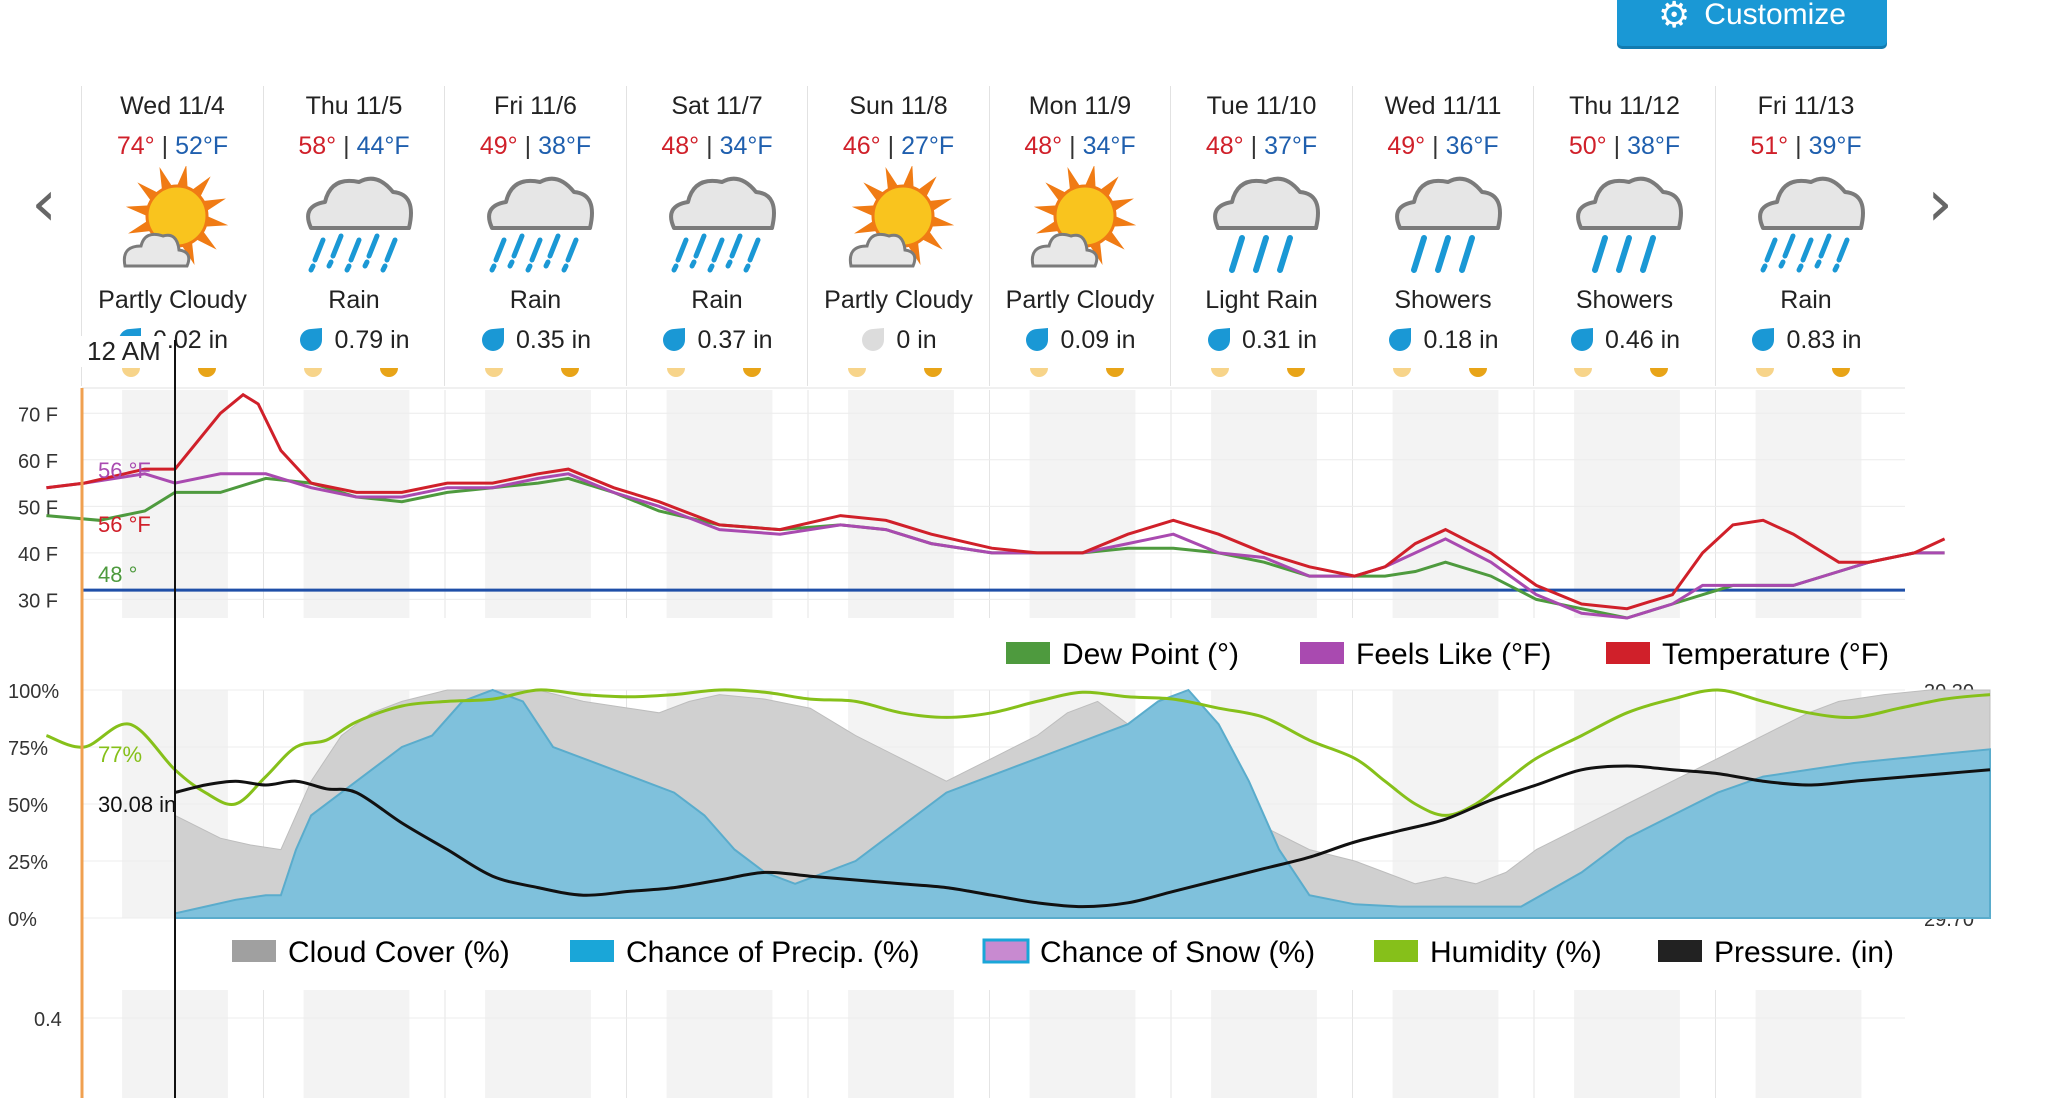 This screenshot has width=2048, height=1098. Describe the element at coordinates (1261, 146) in the screenshot. I see `day-temps: 48° | 37°F` at that location.